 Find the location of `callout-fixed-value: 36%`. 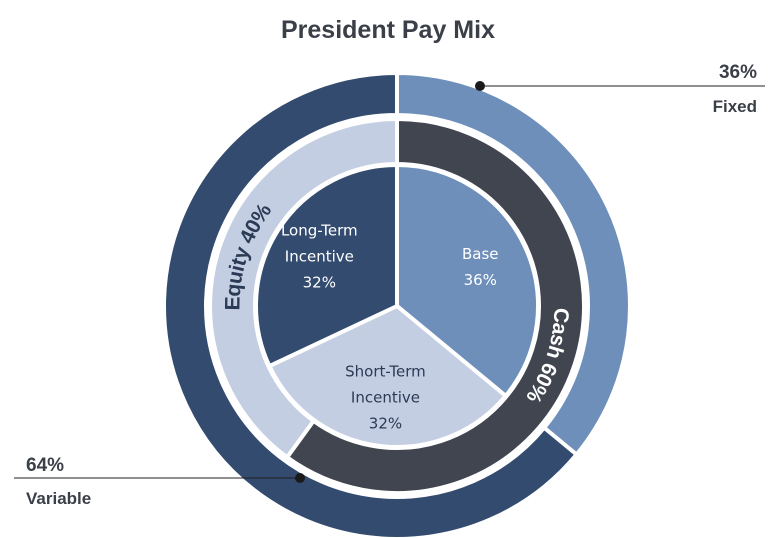

callout-fixed-value: 36% is located at coordinates (738, 72).